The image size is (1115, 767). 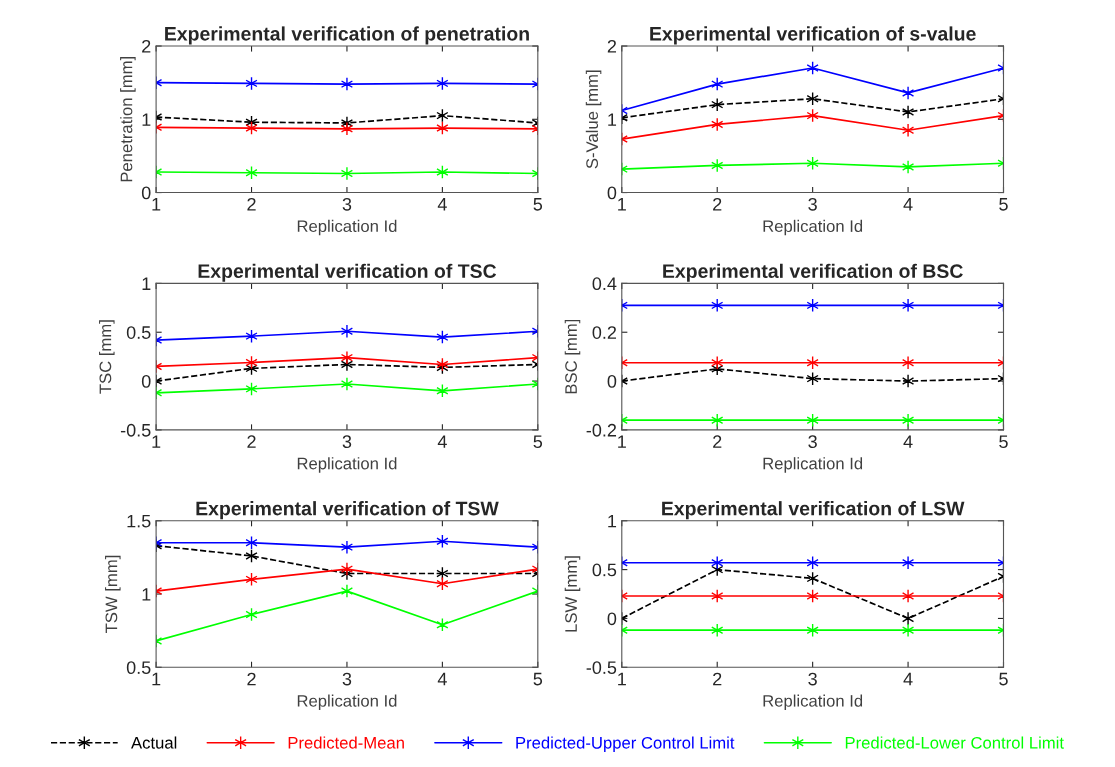 I want to click on y-axis-title: TSW [mm], so click(x=113, y=594).